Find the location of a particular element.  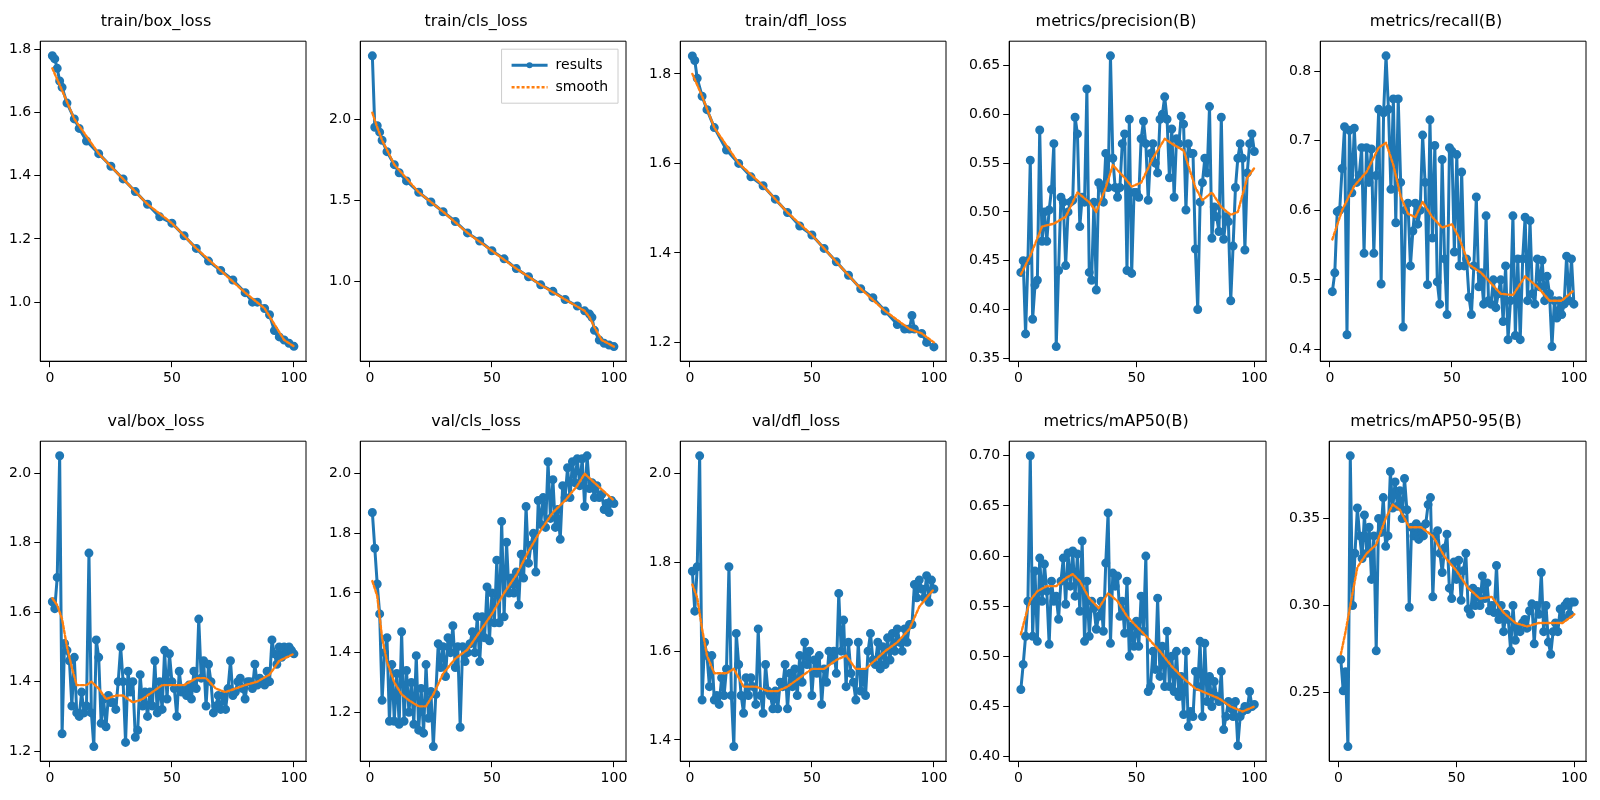

y-tick-label: 1.5 is located at coordinates (340, 199).